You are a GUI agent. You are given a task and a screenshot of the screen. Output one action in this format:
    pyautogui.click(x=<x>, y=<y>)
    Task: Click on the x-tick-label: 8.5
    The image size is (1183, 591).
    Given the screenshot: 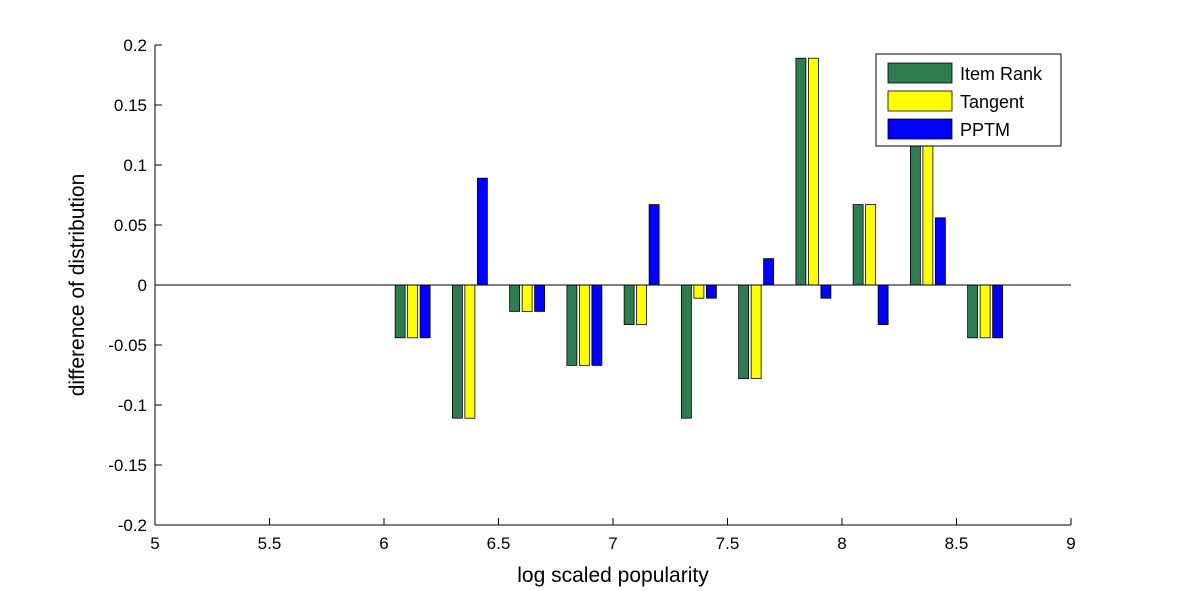 What is the action you would take?
    pyautogui.click(x=957, y=543)
    